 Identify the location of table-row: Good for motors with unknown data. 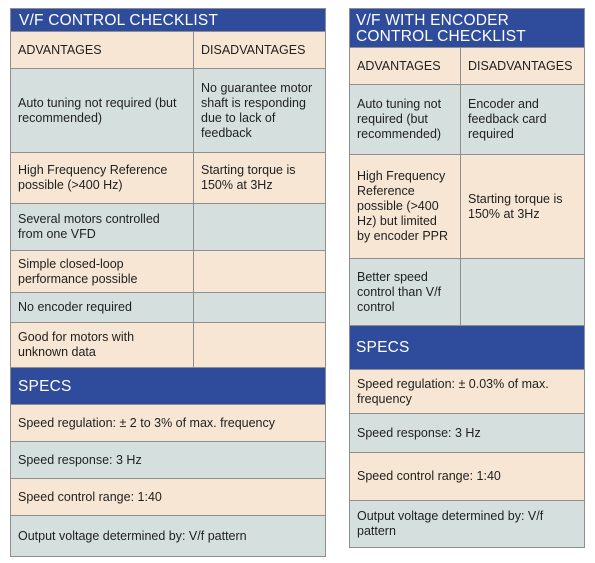
(168, 345).